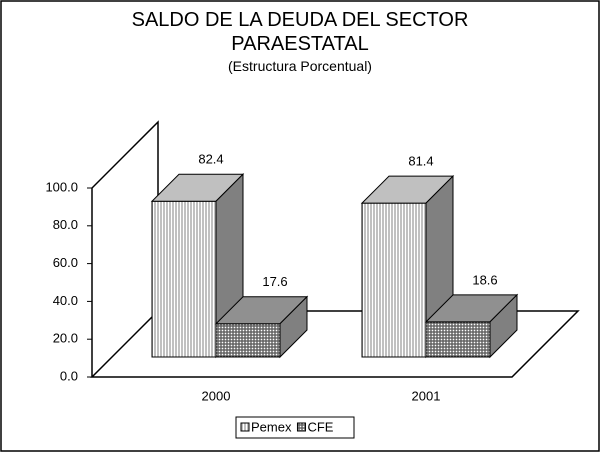 This screenshot has width=601, height=453. Describe the element at coordinates (65, 262) in the screenshot. I see `y-tick-label: 60.0` at that location.